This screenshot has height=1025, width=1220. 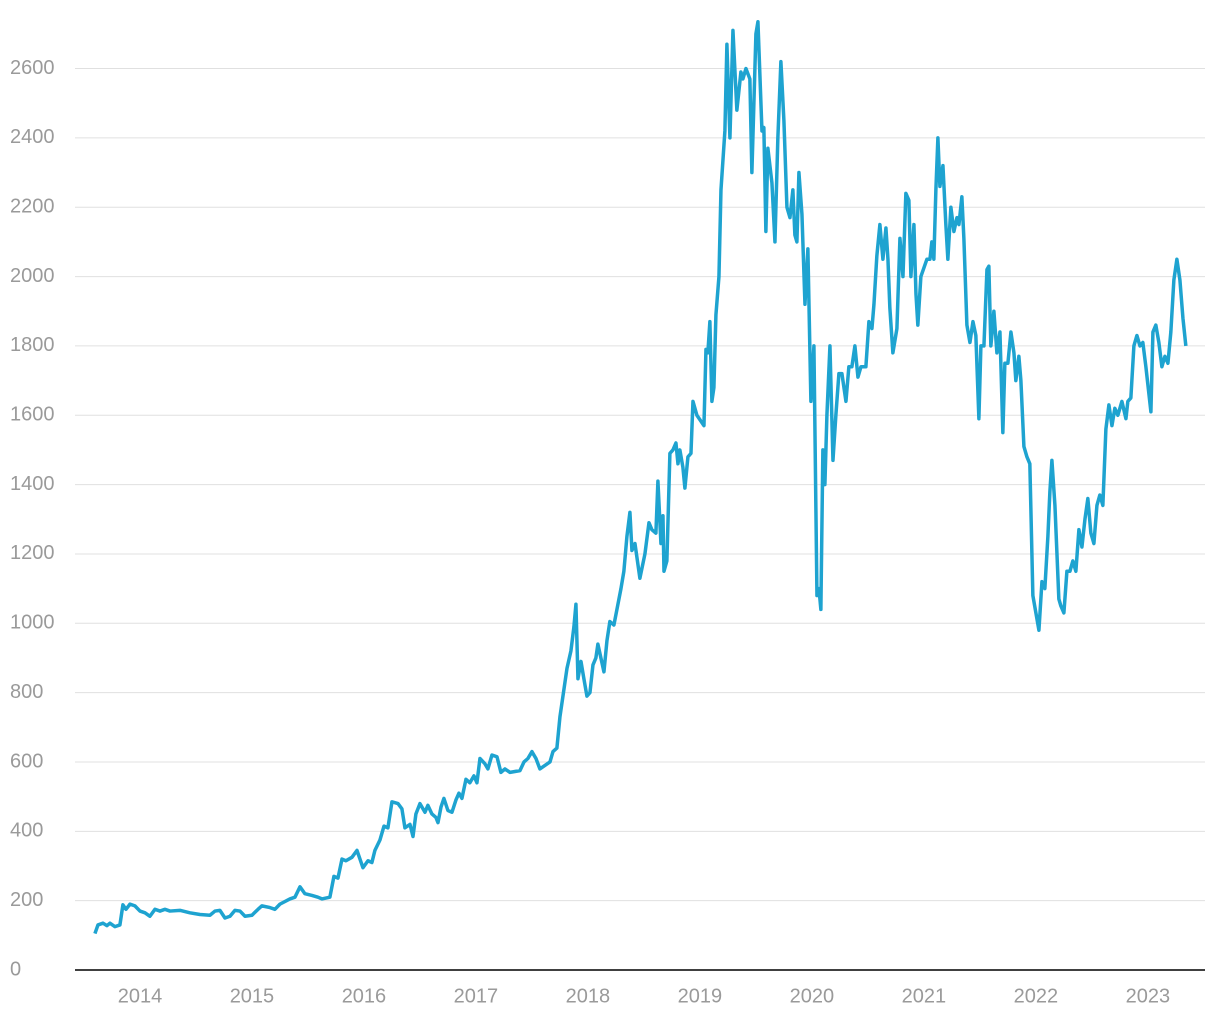 What do you see at coordinates (32, 623) in the screenshot?
I see `y-tick-label: 1000` at bounding box center [32, 623].